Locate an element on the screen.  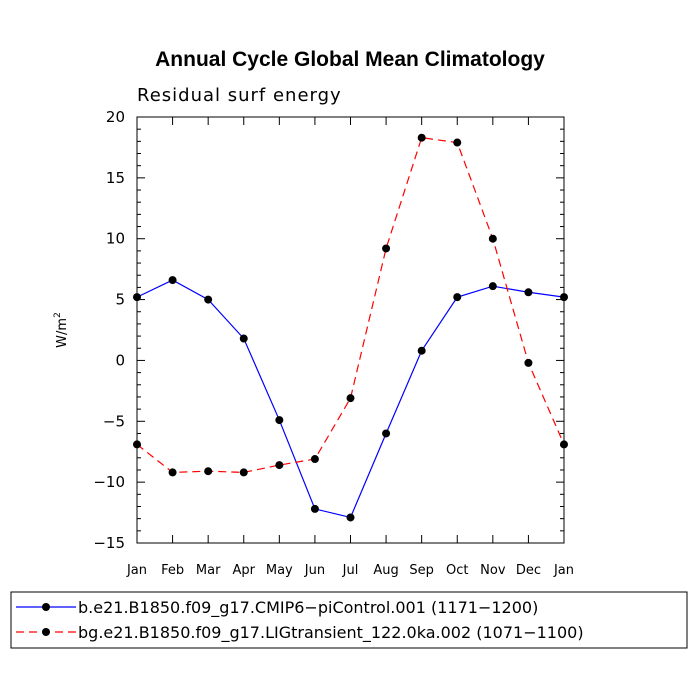
y-axis-label-text: W/m is located at coordinates (62, 333).